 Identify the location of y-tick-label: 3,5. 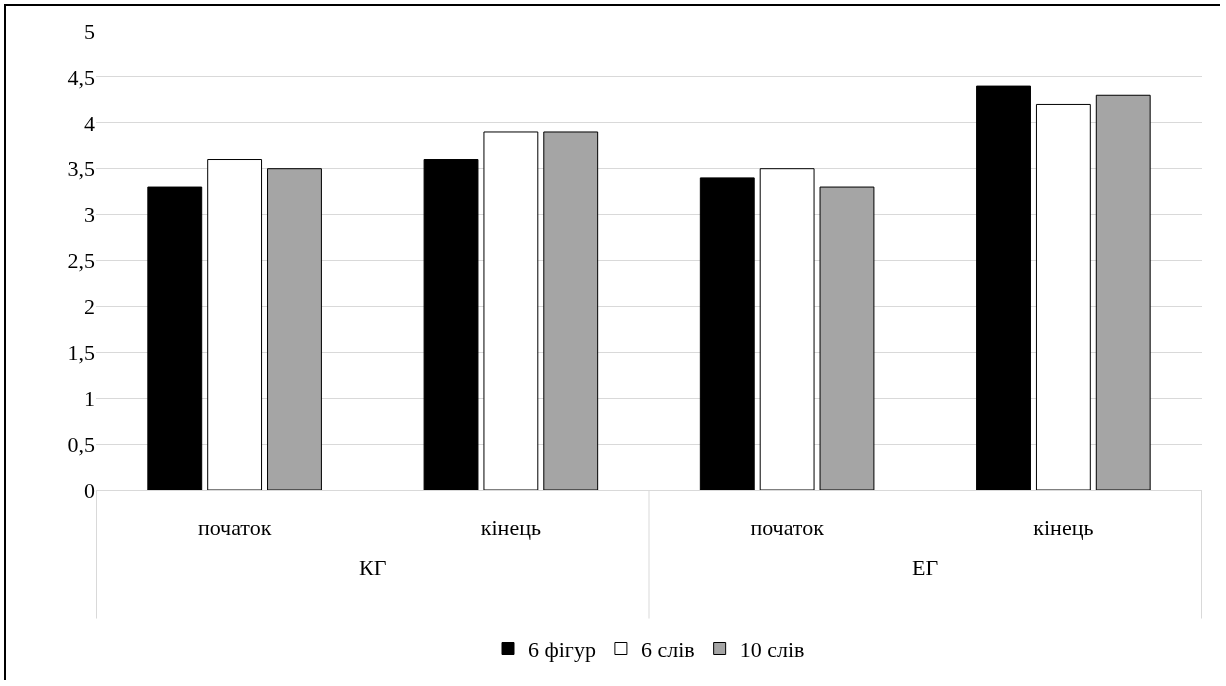
(81, 169).